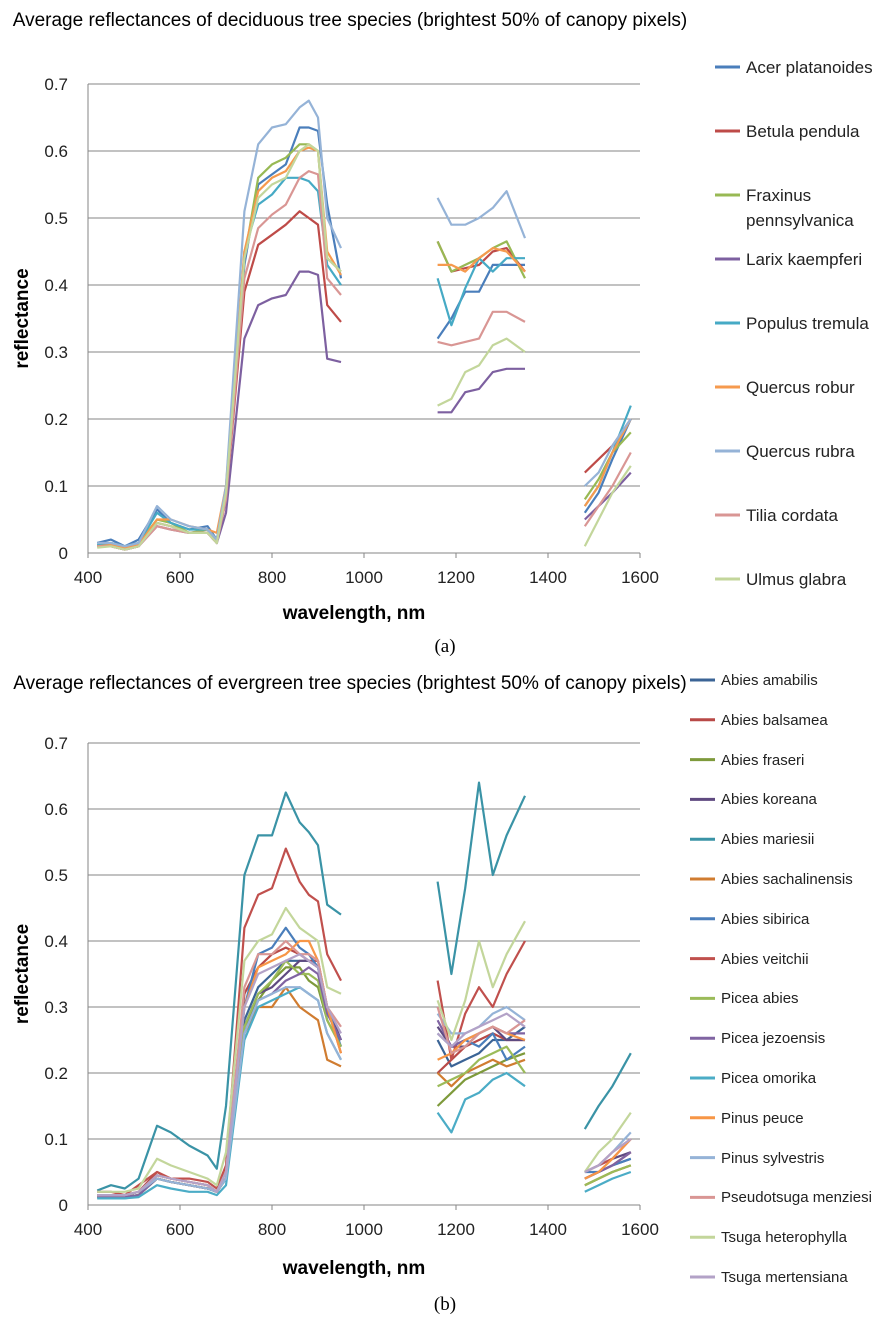 The image size is (889, 1320). What do you see at coordinates (765, 919) in the screenshot?
I see `legend-label: Abies sibirica` at bounding box center [765, 919].